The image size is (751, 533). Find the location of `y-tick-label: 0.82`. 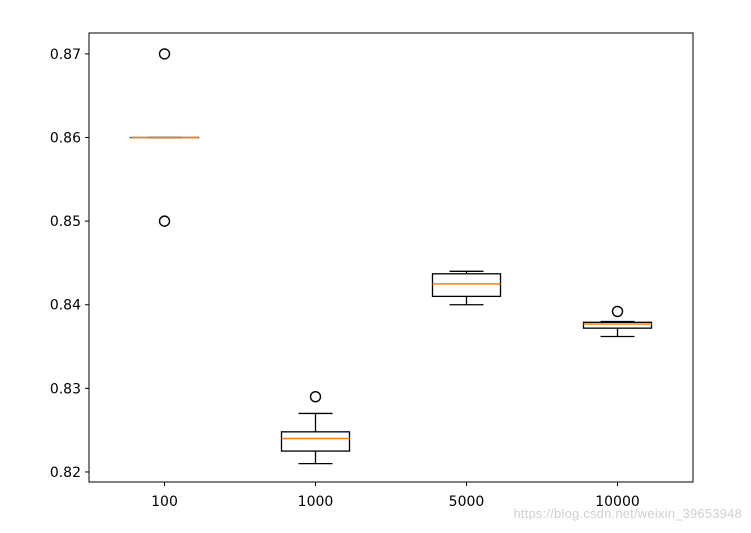

y-tick-label: 0.82 is located at coordinates (65, 473).